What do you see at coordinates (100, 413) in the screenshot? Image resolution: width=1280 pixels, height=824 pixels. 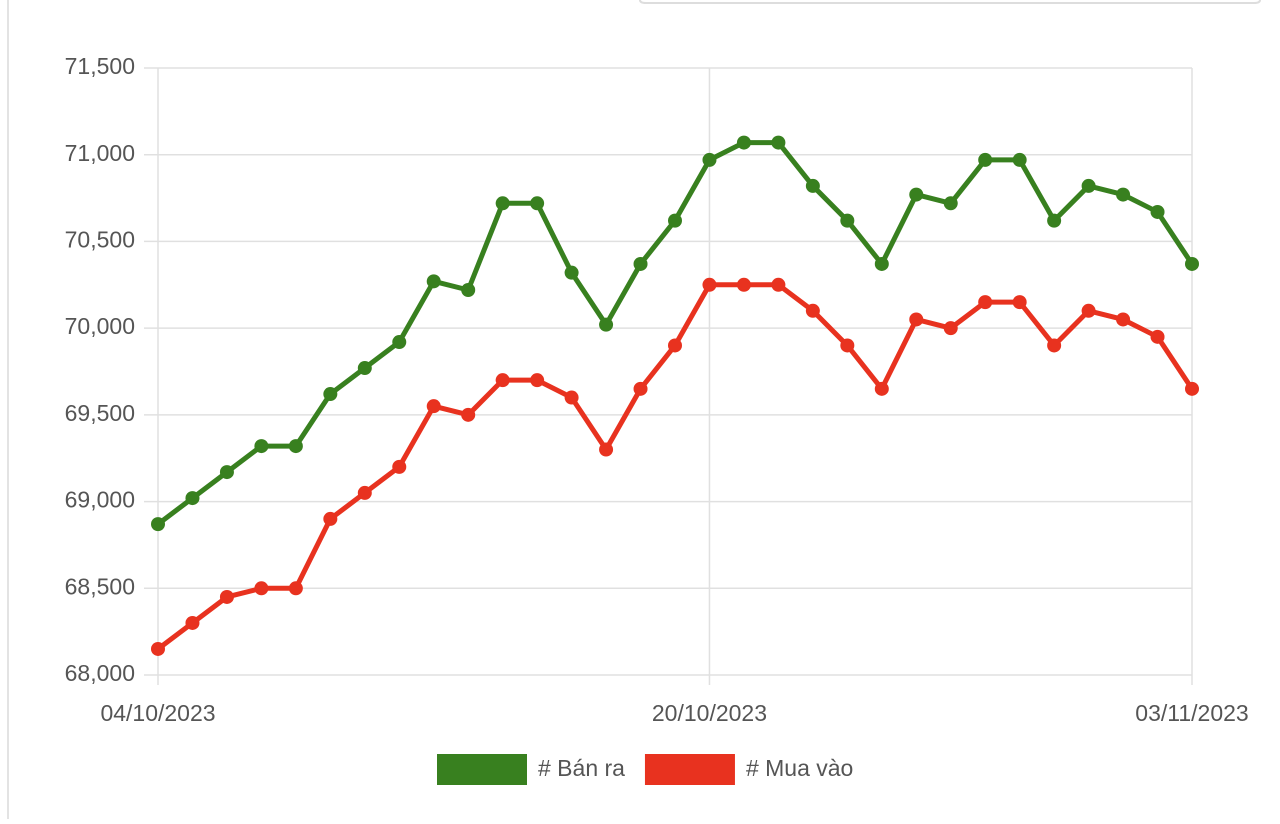 I see `y-tick-label: 69,500` at bounding box center [100, 413].